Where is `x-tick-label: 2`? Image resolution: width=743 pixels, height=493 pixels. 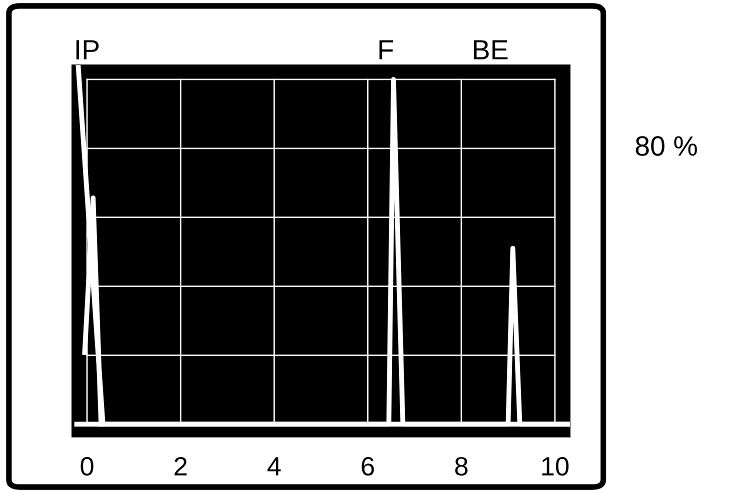
x-tick-label: 2 is located at coordinates (180, 466).